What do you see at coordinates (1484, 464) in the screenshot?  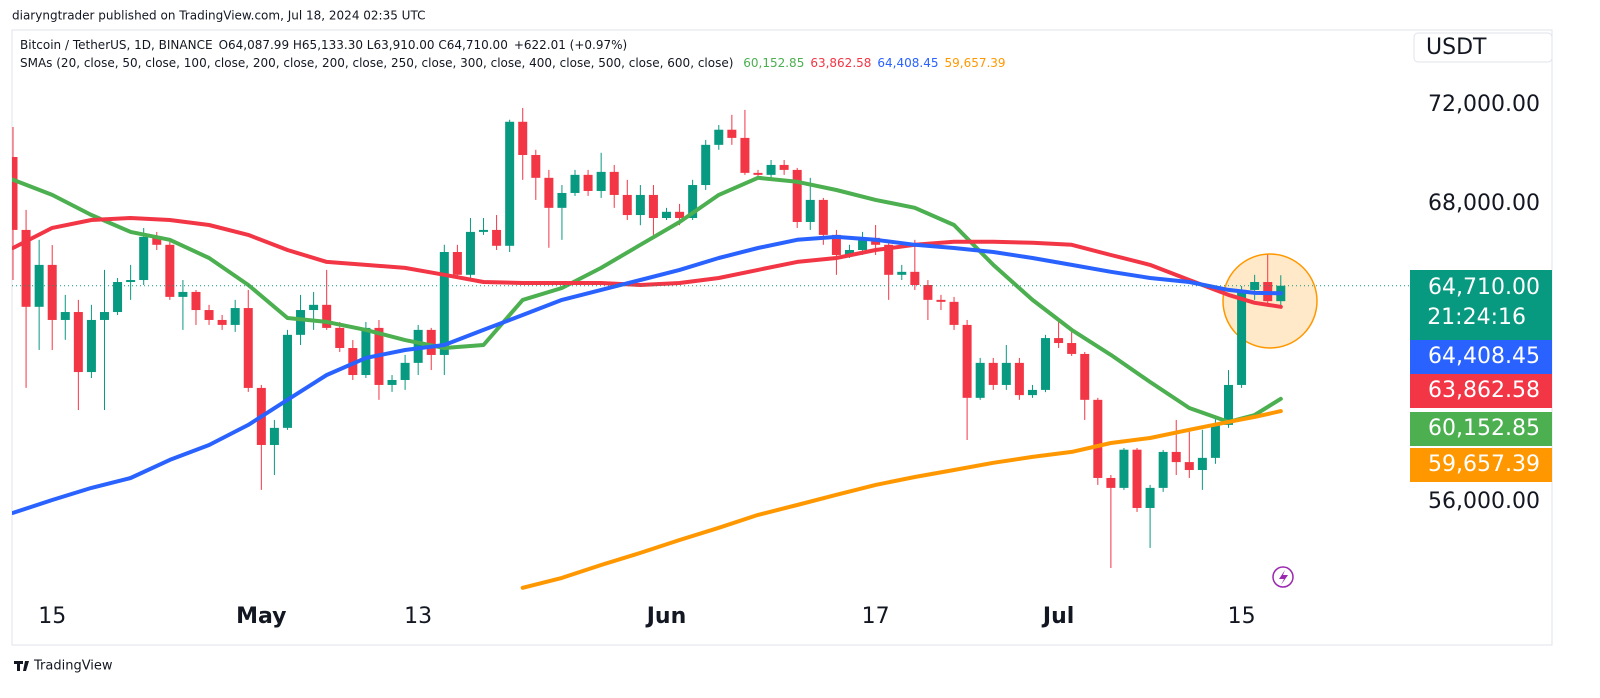 I see `sma-value-label: 59,657.39` at bounding box center [1484, 464].